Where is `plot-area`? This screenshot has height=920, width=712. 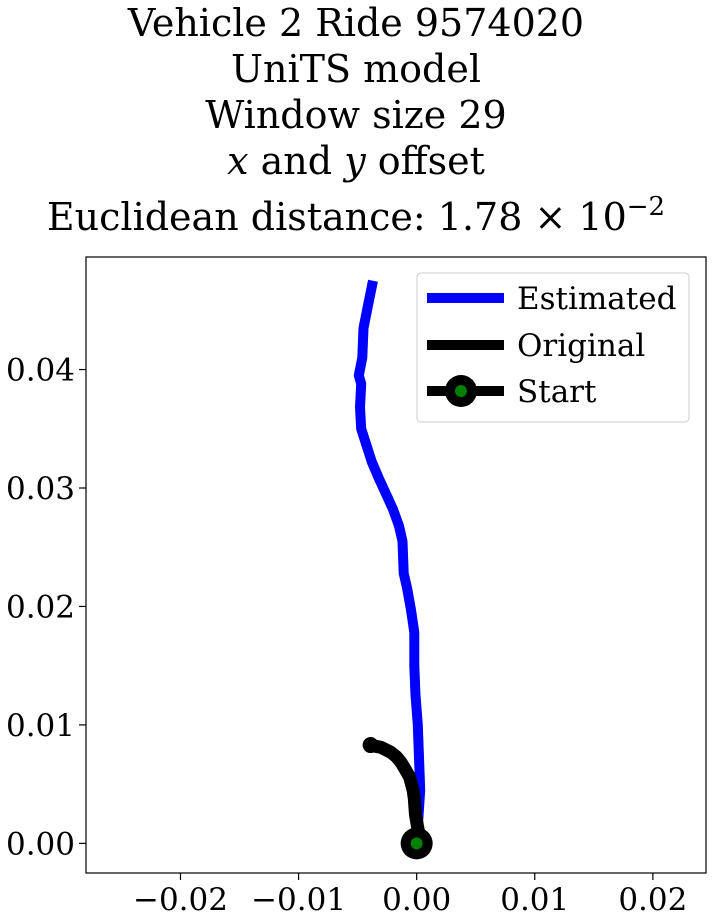 plot-area is located at coordinates (393, 569).